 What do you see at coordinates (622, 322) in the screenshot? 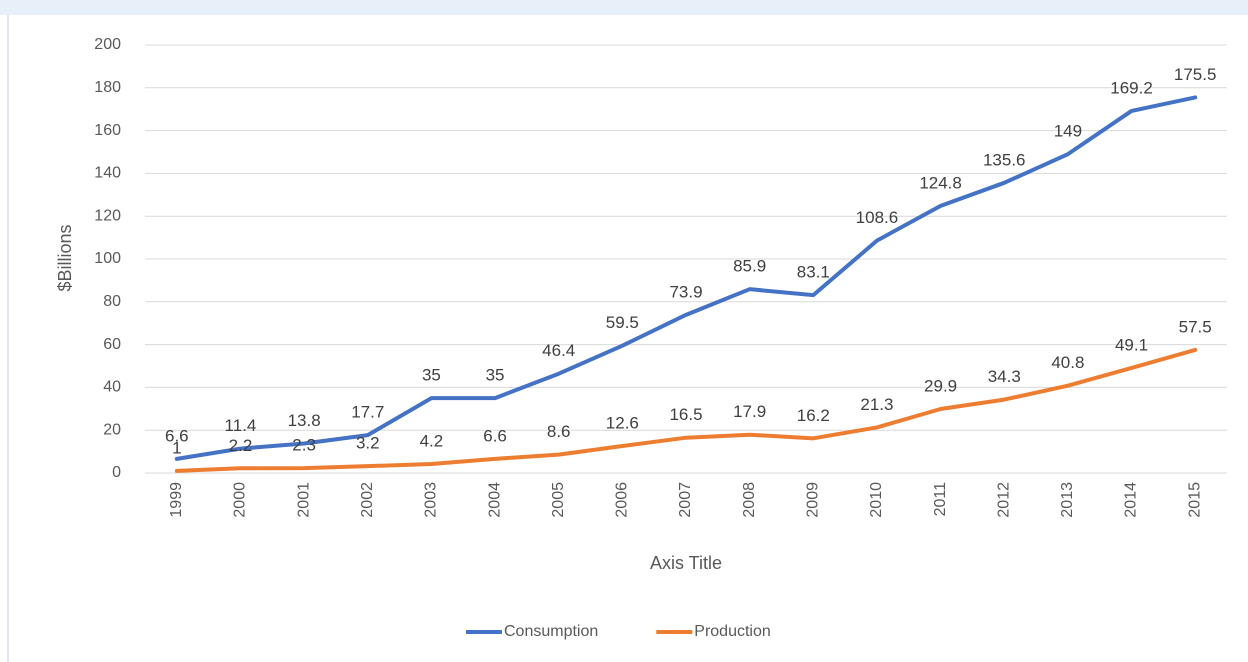
I see `data-label: 59.5` at bounding box center [622, 322].